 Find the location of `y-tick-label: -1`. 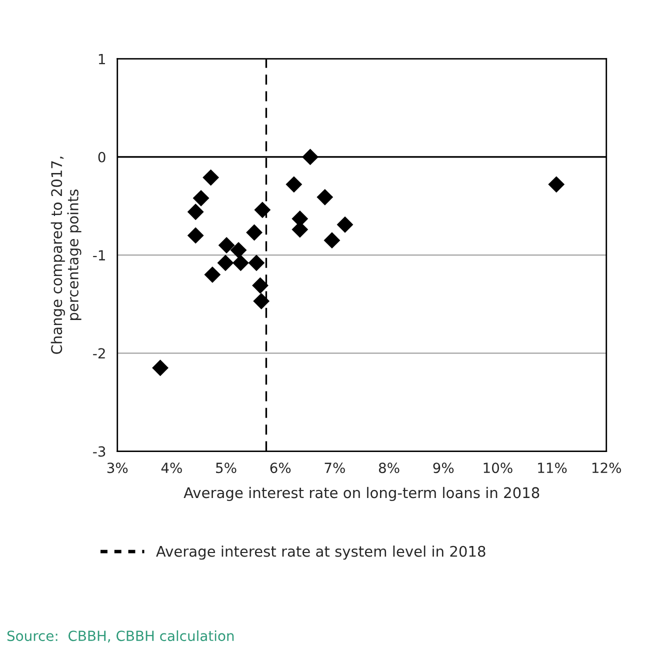

y-tick-label: -1 is located at coordinates (99, 255).